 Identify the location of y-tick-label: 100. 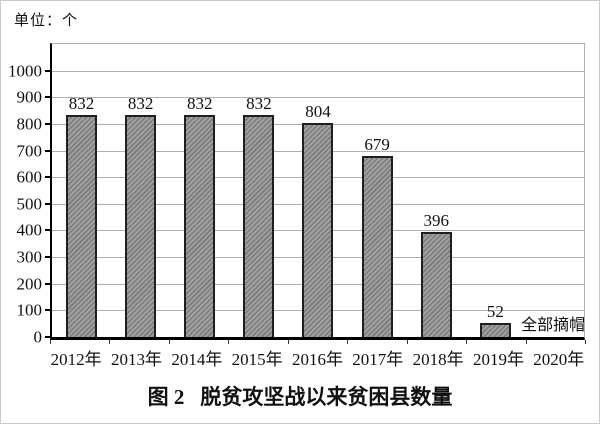
(29, 310).